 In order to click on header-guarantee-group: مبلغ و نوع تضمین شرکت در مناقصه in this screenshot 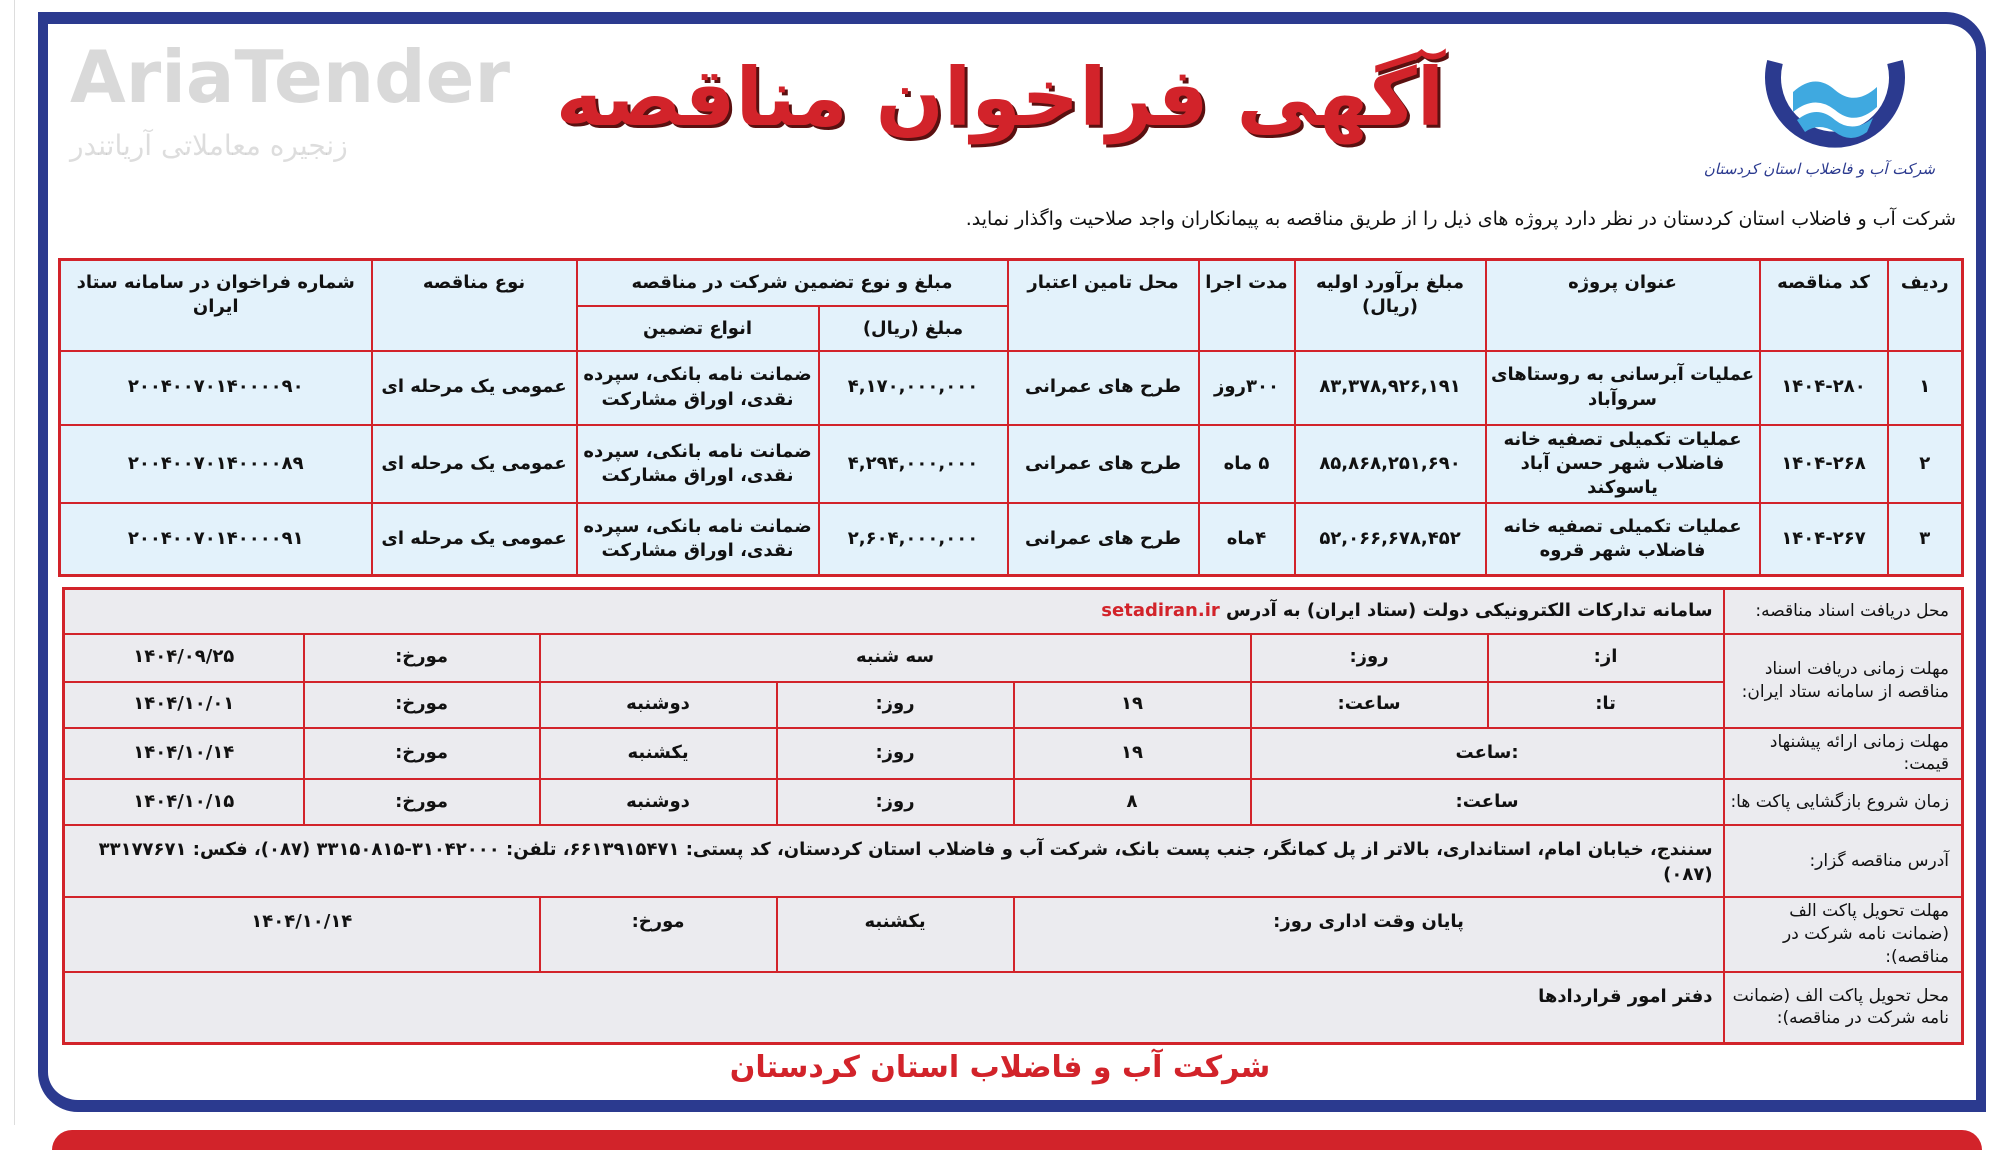, I will do `click(792, 282)`.